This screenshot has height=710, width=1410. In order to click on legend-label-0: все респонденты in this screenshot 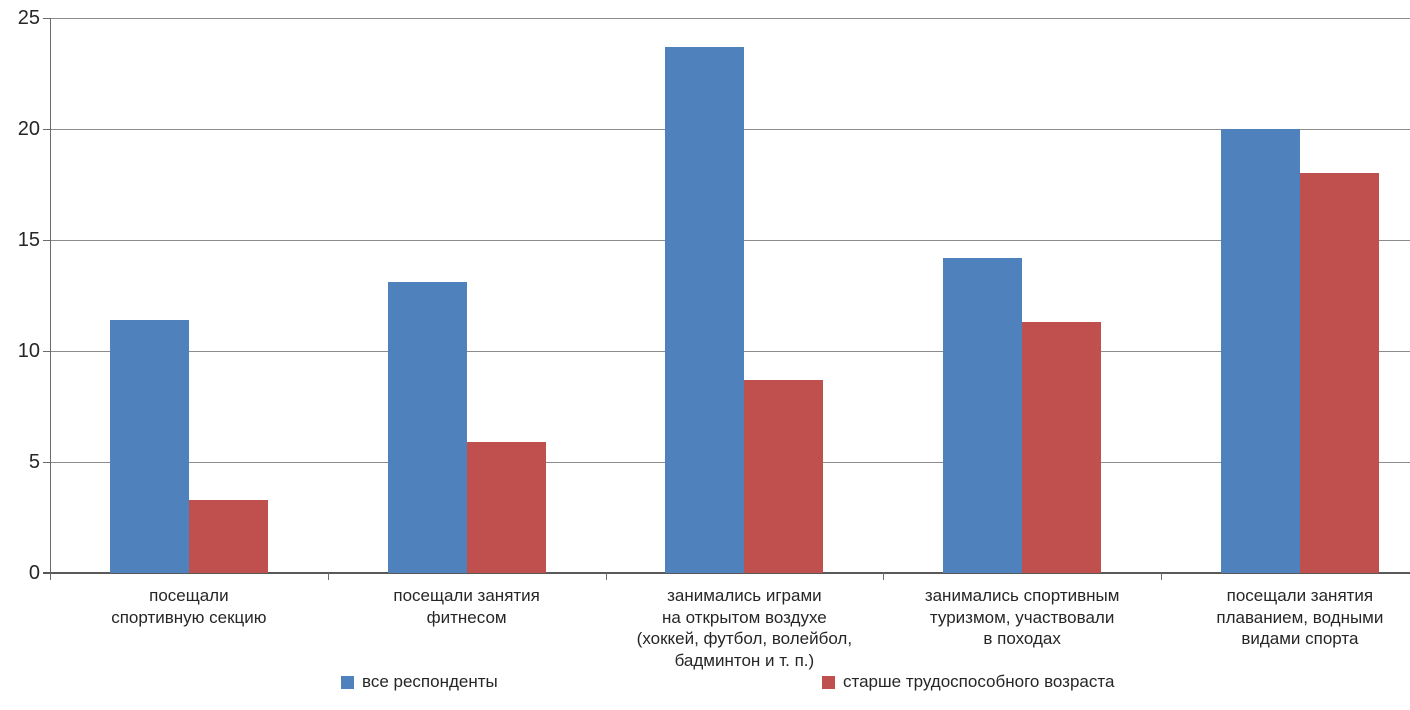, I will do `click(430, 681)`.